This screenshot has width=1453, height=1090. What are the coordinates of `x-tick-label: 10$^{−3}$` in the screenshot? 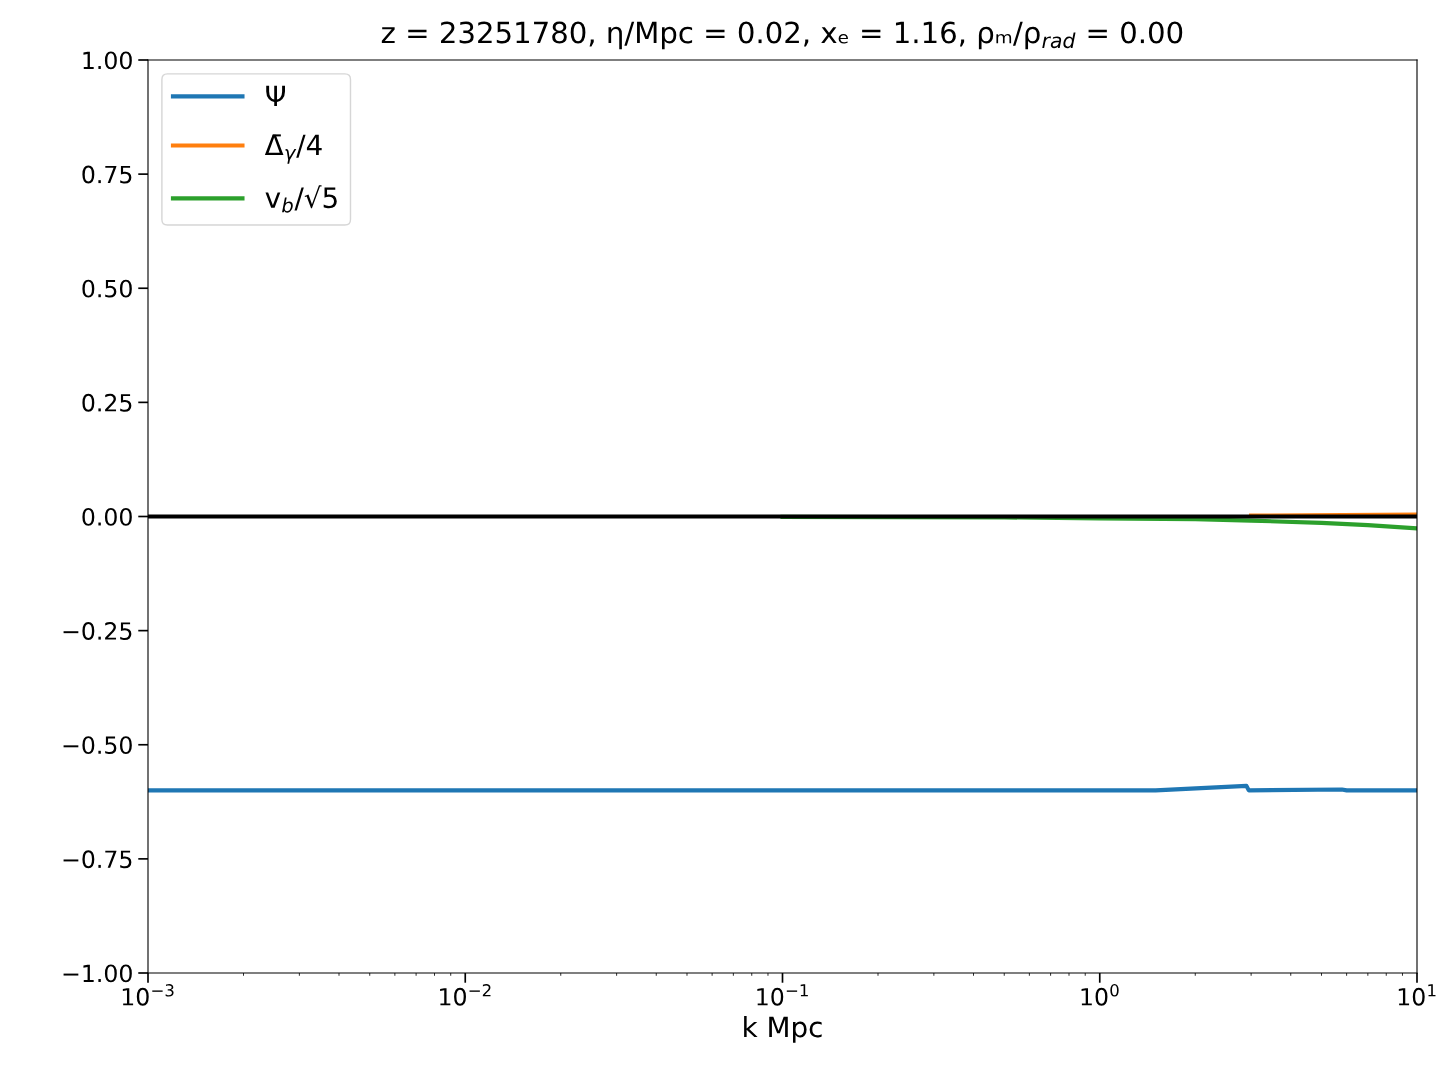 It's located at (148, 995).